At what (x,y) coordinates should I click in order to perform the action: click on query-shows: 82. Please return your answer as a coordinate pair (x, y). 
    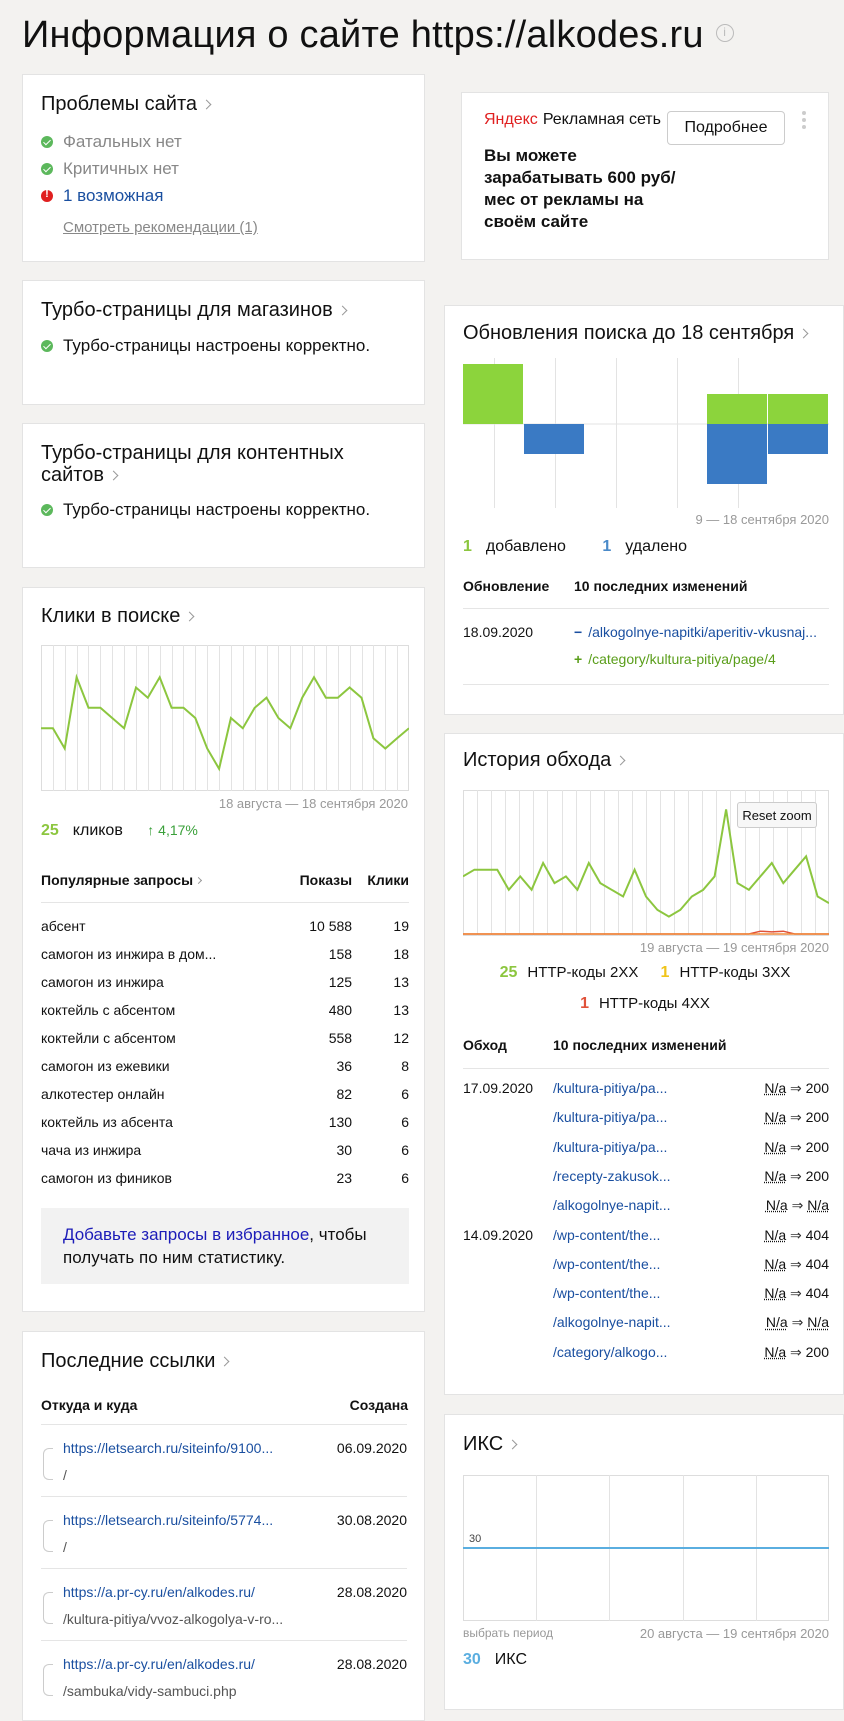
    Looking at the image, I should click on (316, 1094).